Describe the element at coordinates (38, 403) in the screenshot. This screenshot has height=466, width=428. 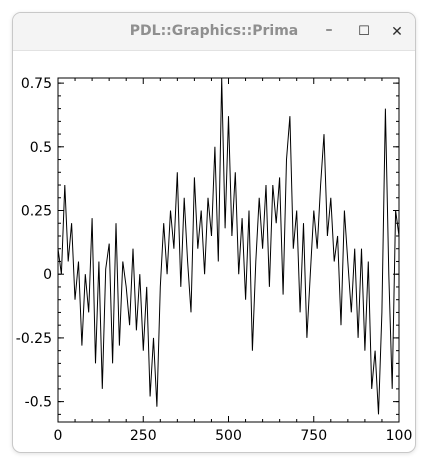
I see `y-tick-label: -0.5` at that location.